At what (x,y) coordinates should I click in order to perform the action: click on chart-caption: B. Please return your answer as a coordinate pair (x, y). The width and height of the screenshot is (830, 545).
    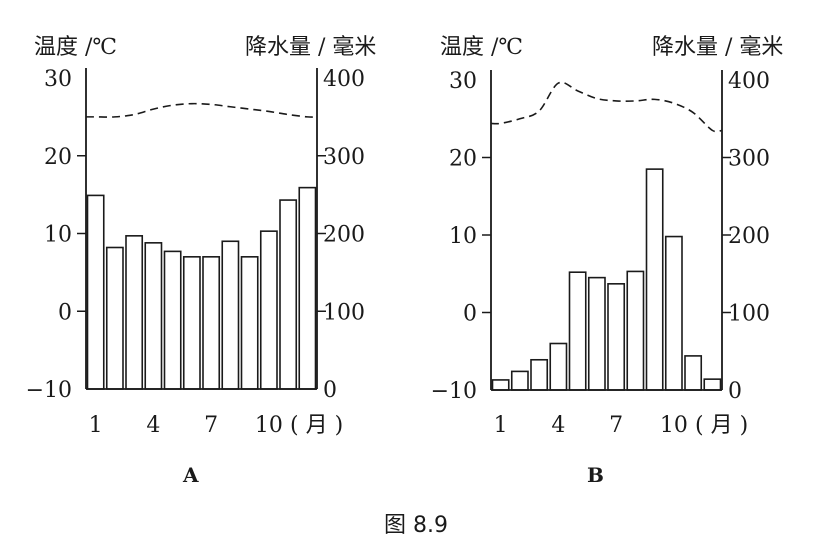
    Looking at the image, I should click on (595, 475).